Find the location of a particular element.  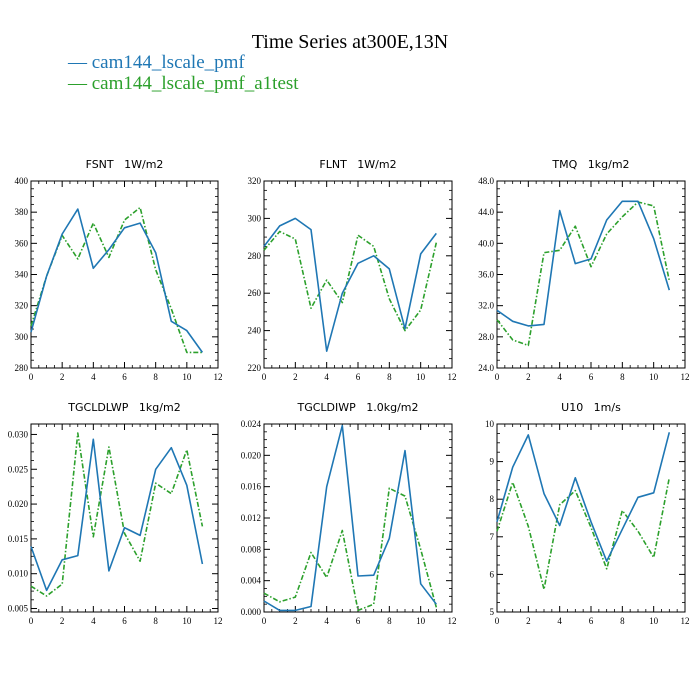

panel-title: TGCLDIWP 1.0kg/m2 is located at coordinates (357, 407).